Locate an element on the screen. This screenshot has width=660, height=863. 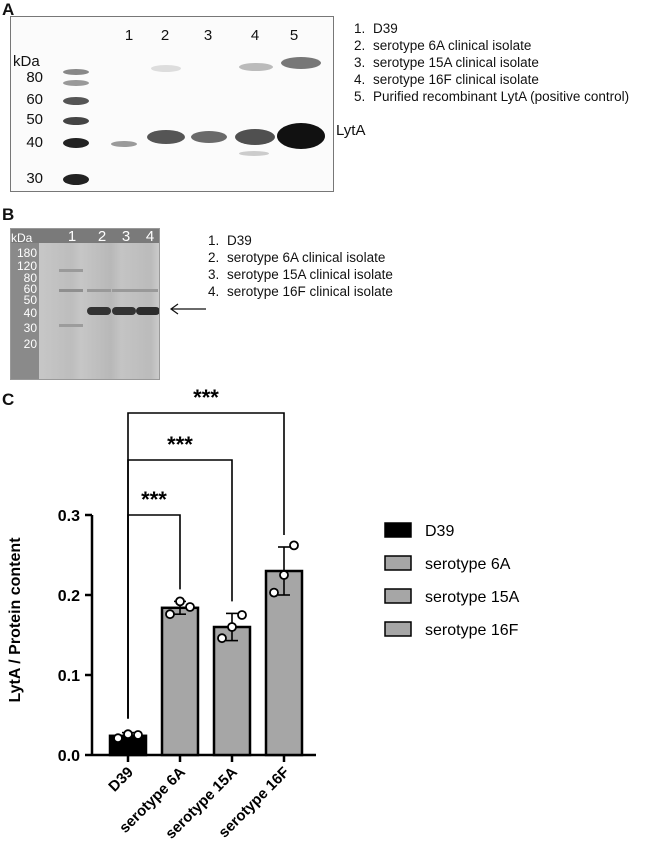
lyta-band-label: LytA is located at coordinates (351, 130).